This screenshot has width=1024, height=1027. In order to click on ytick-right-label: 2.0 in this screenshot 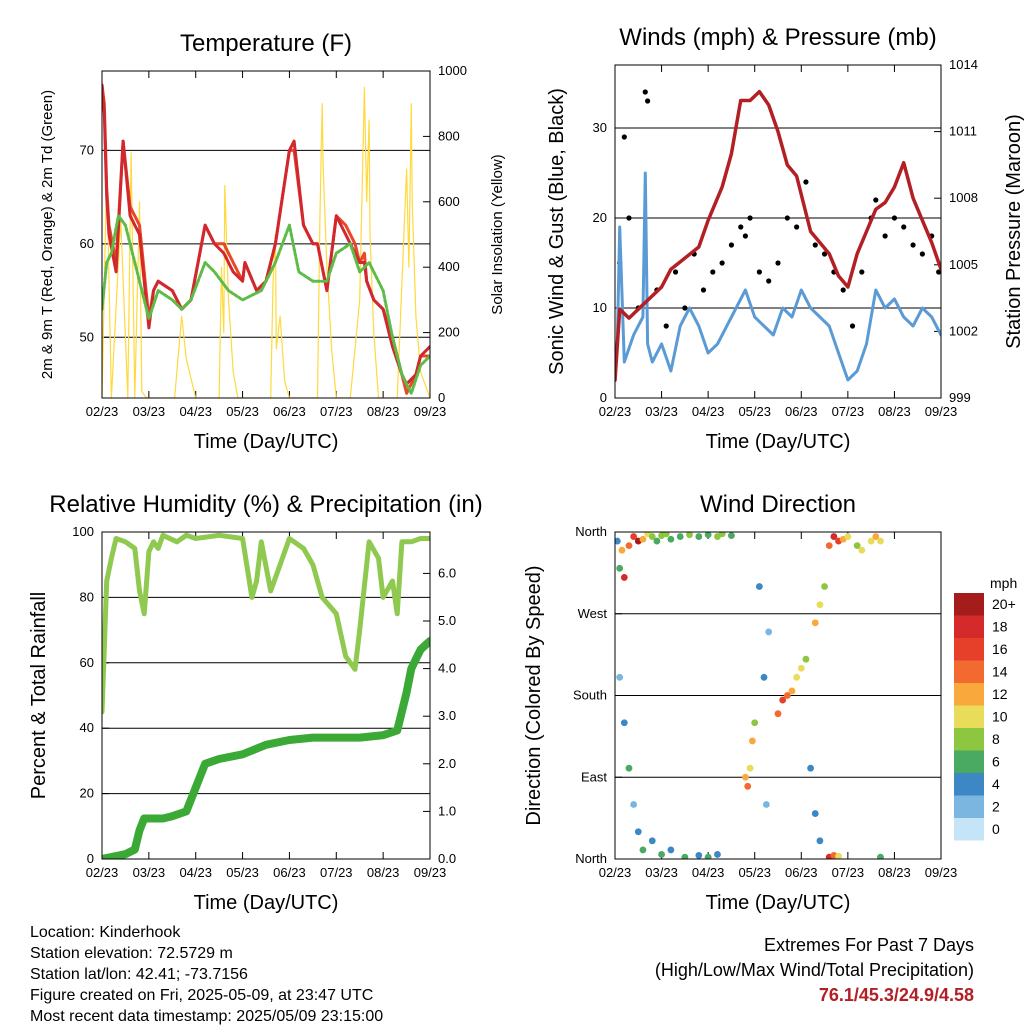, I will do `click(447, 763)`.